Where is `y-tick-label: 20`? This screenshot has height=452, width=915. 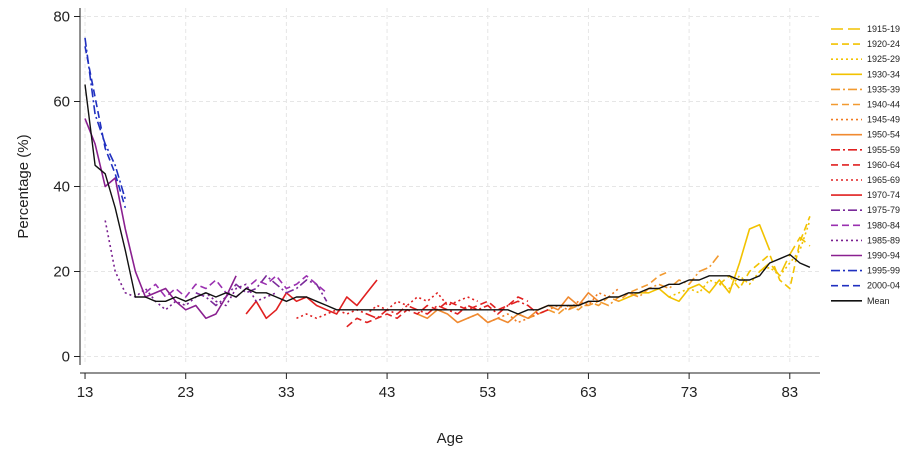 y-tick-label: 20 is located at coordinates (61, 272).